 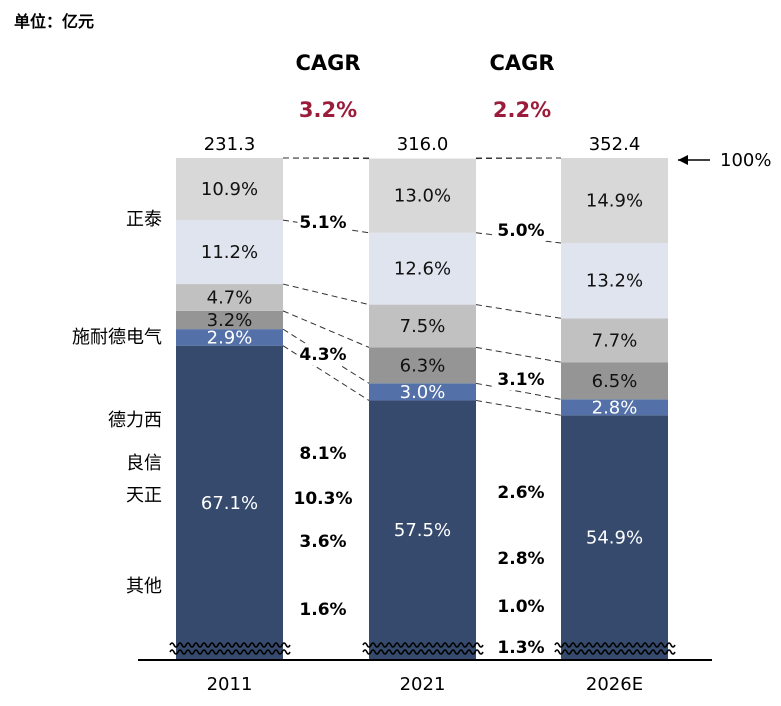 I want to click on cagr-value-0-0: 5.1%, so click(x=322, y=223).